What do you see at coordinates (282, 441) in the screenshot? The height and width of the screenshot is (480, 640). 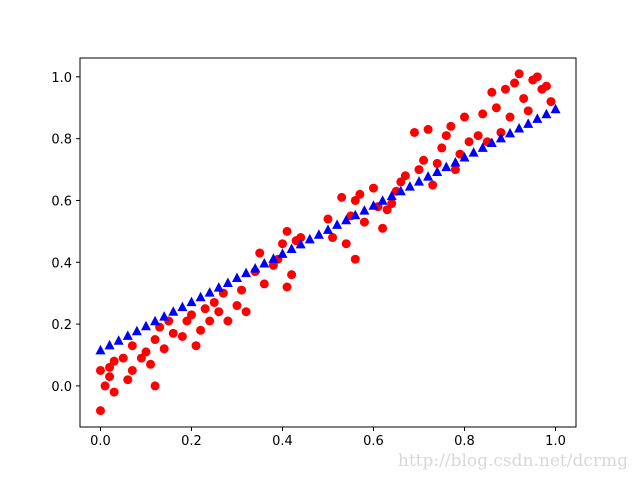 I see `x-tick-label: 0.4` at bounding box center [282, 441].